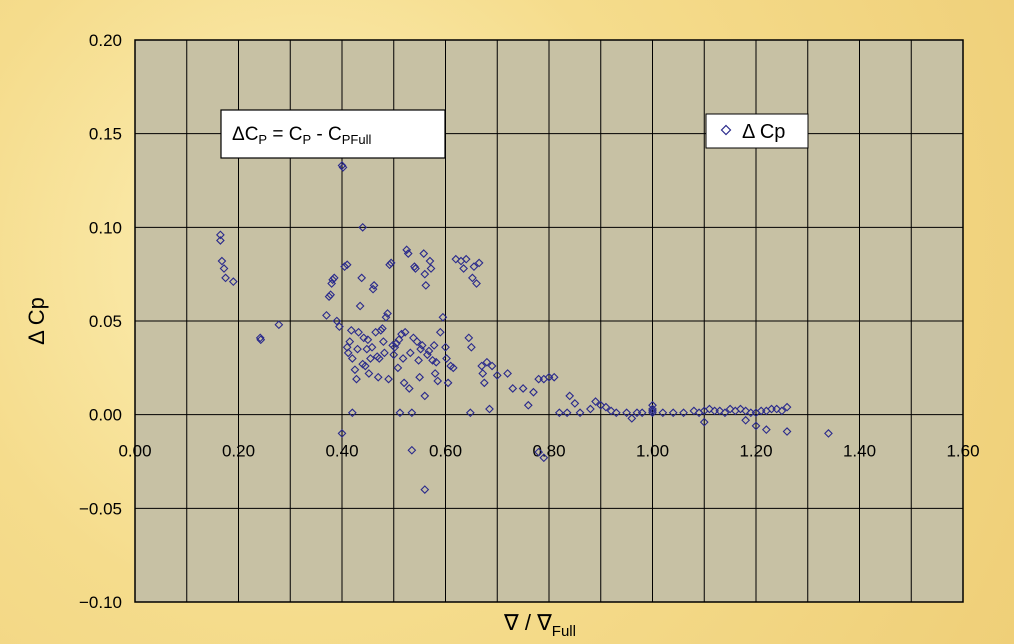  What do you see at coordinates (445, 451) in the screenshot?
I see `x-tick-label: 0.60` at bounding box center [445, 451].